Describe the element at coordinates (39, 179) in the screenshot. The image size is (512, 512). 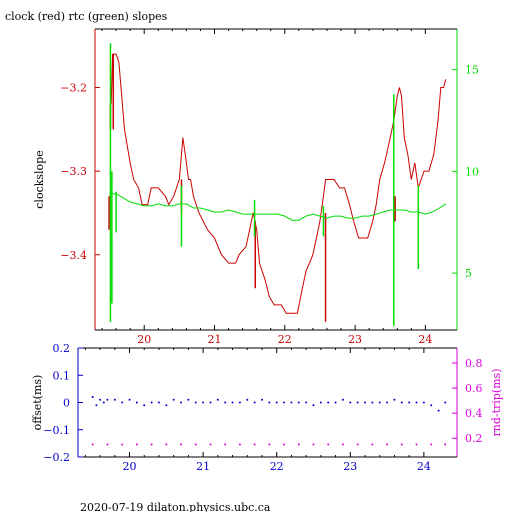
I see `y-axis-label: clockslope` at that location.